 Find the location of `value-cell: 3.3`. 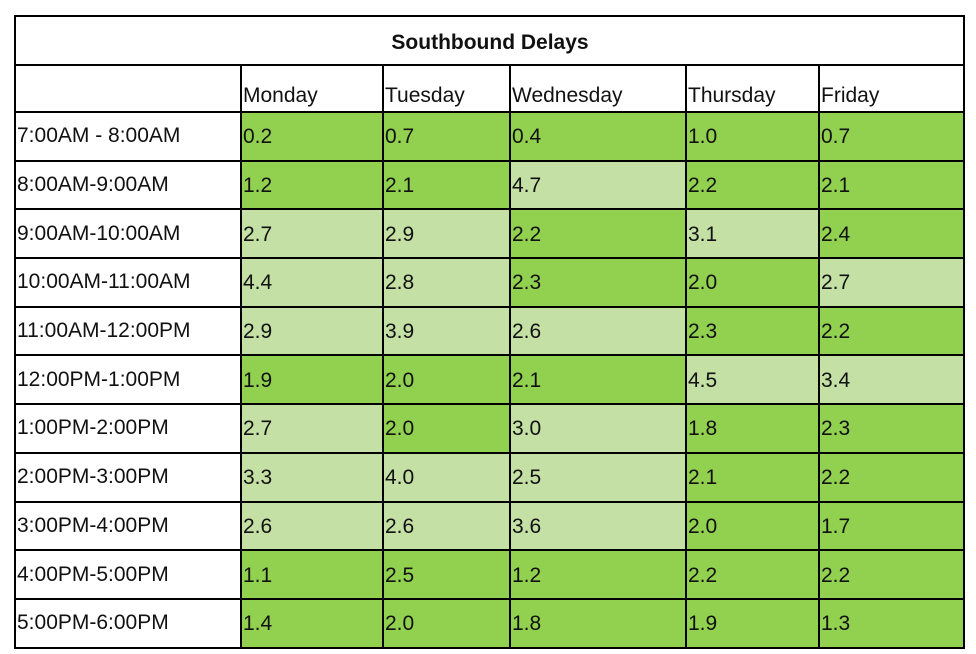

value-cell: 3.3 is located at coordinates (312, 477).